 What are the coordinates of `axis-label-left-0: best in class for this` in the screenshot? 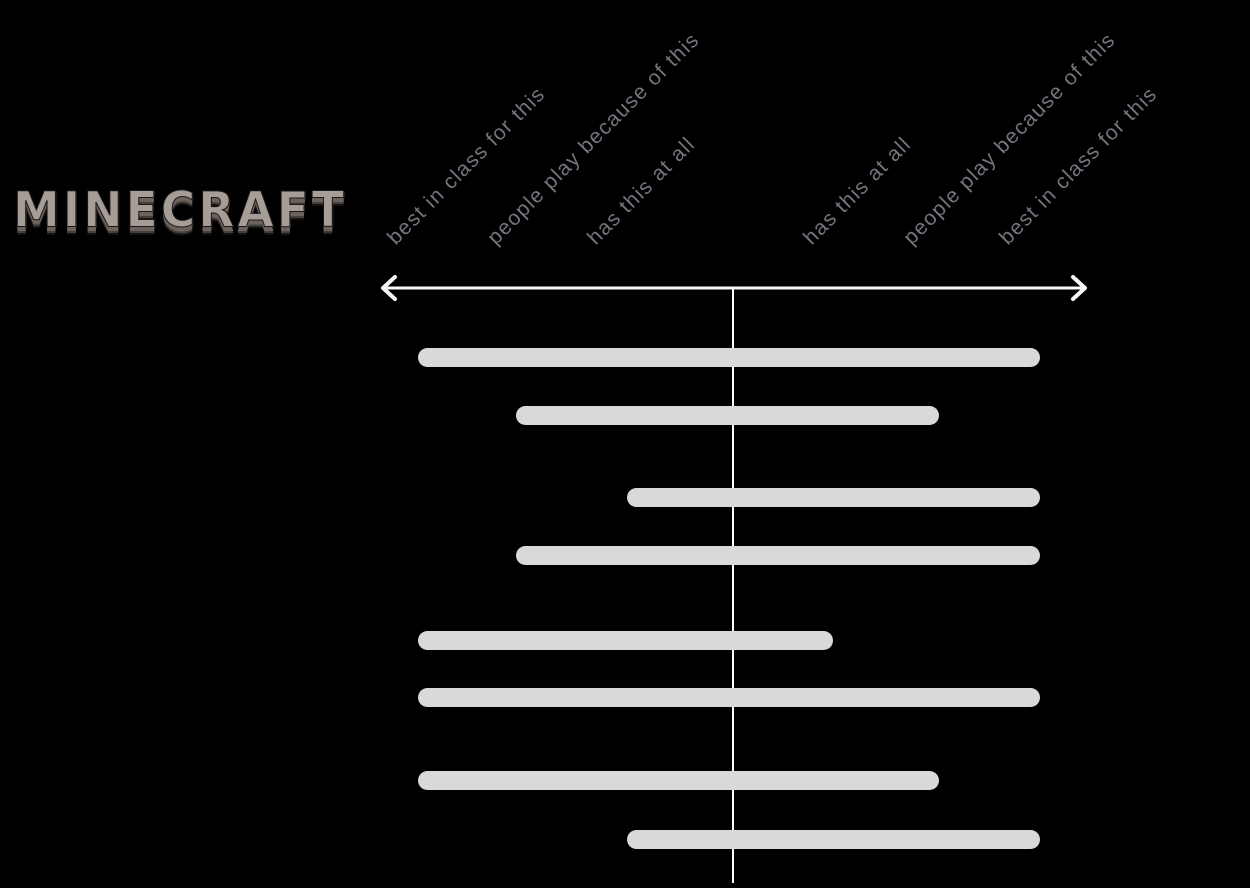 It's located at (466, 166).